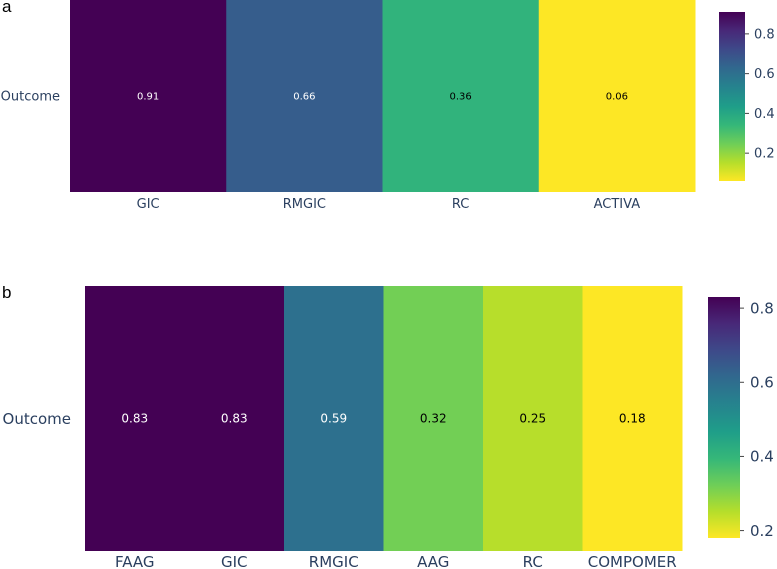  What do you see at coordinates (632, 561) in the screenshot?
I see `x-tick-label: COMPOMER` at bounding box center [632, 561].